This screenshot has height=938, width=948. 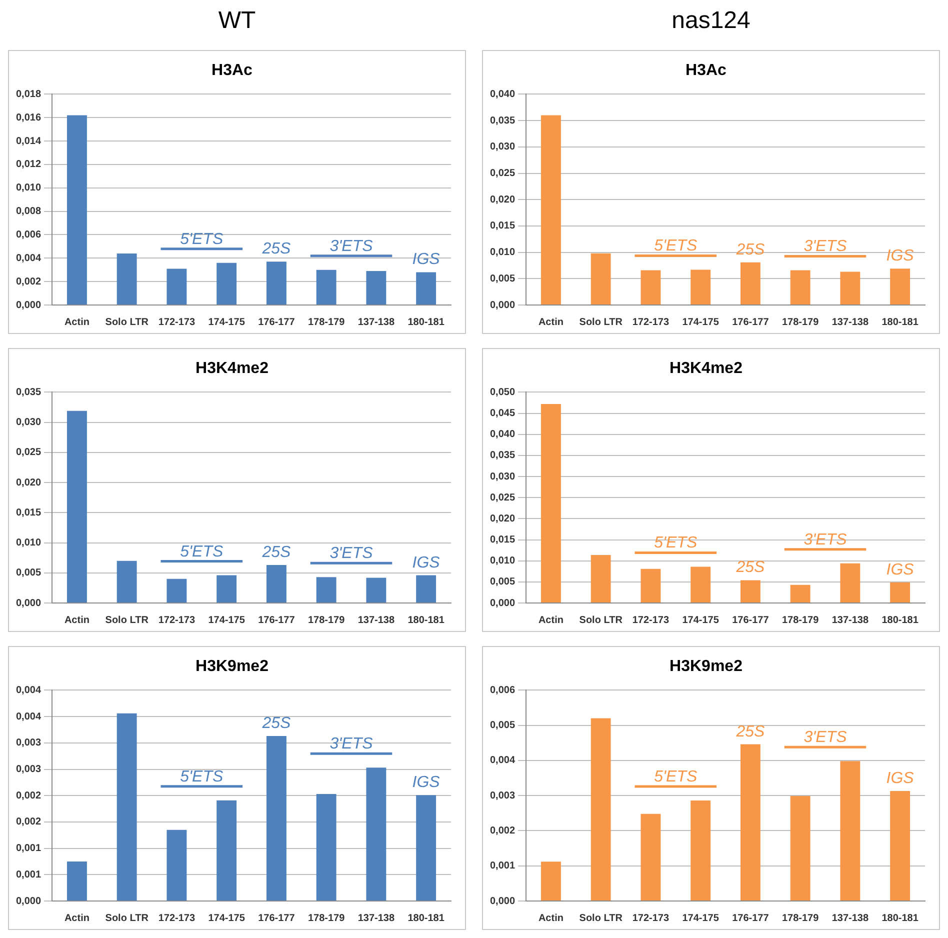 What do you see at coordinates (503, 456) in the screenshot?
I see `y-tick-label: 0,035` at bounding box center [503, 456].